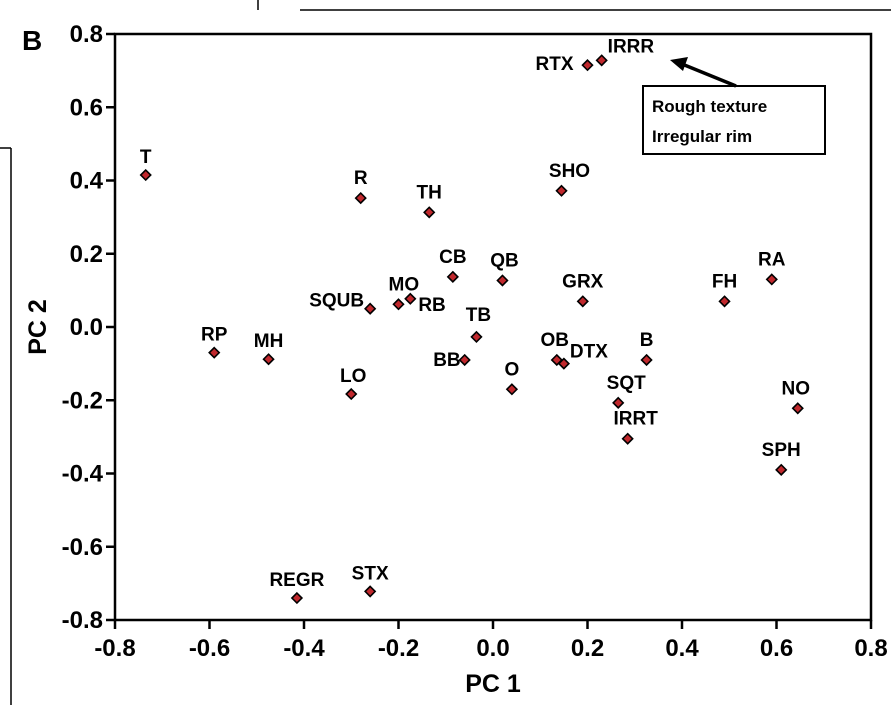 Image resolution: width=891 pixels, height=705 pixels. I want to click on point-label-lo: LO, so click(353, 376).